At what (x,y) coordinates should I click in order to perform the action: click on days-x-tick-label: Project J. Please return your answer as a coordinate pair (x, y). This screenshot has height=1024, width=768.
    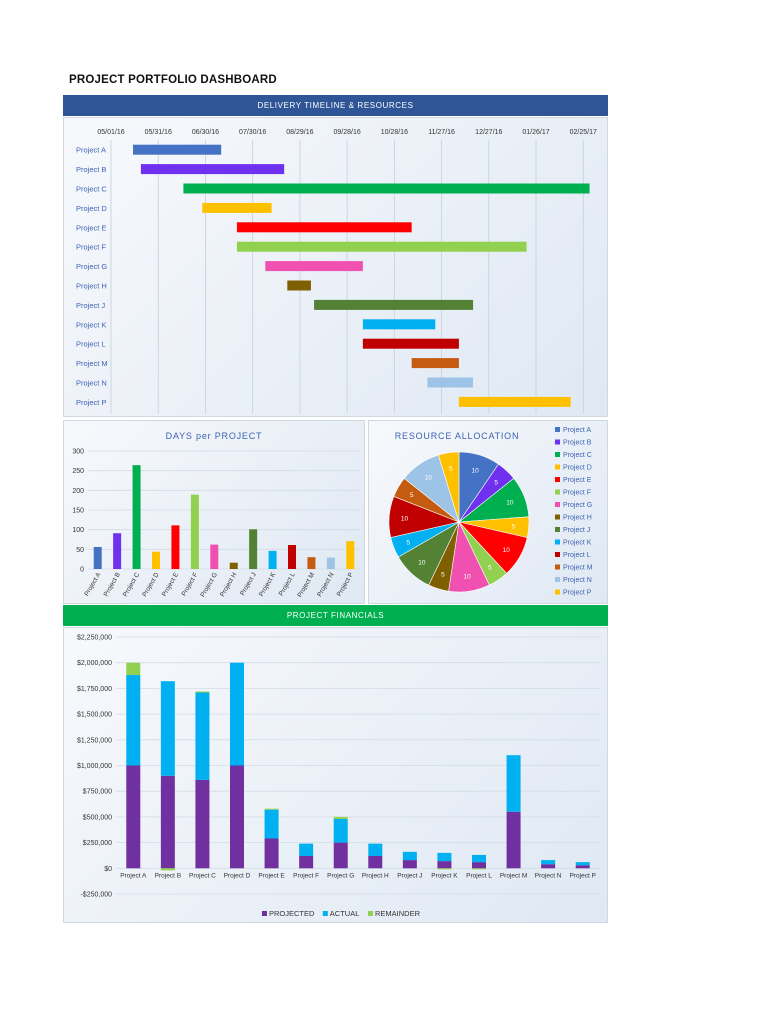
    Looking at the image, I should click on (248, 584).